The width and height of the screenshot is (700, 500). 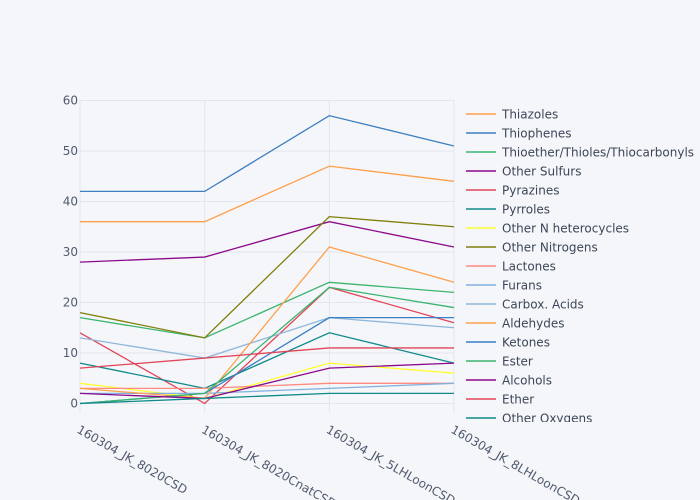 I want to click on legend-label: Lactones, so click(x=529, y=267).